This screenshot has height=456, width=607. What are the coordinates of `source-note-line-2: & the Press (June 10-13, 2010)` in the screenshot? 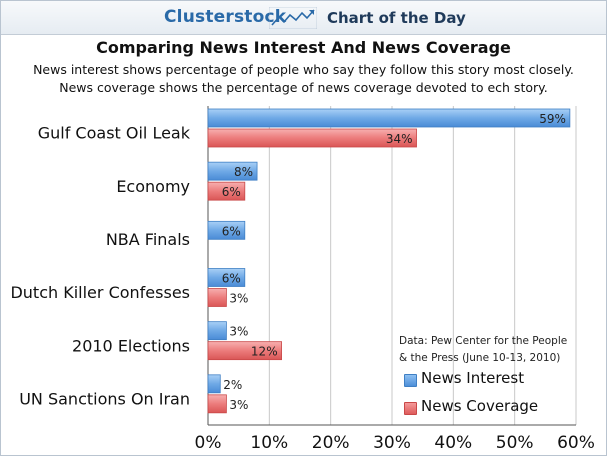 It's located at (480, 358).